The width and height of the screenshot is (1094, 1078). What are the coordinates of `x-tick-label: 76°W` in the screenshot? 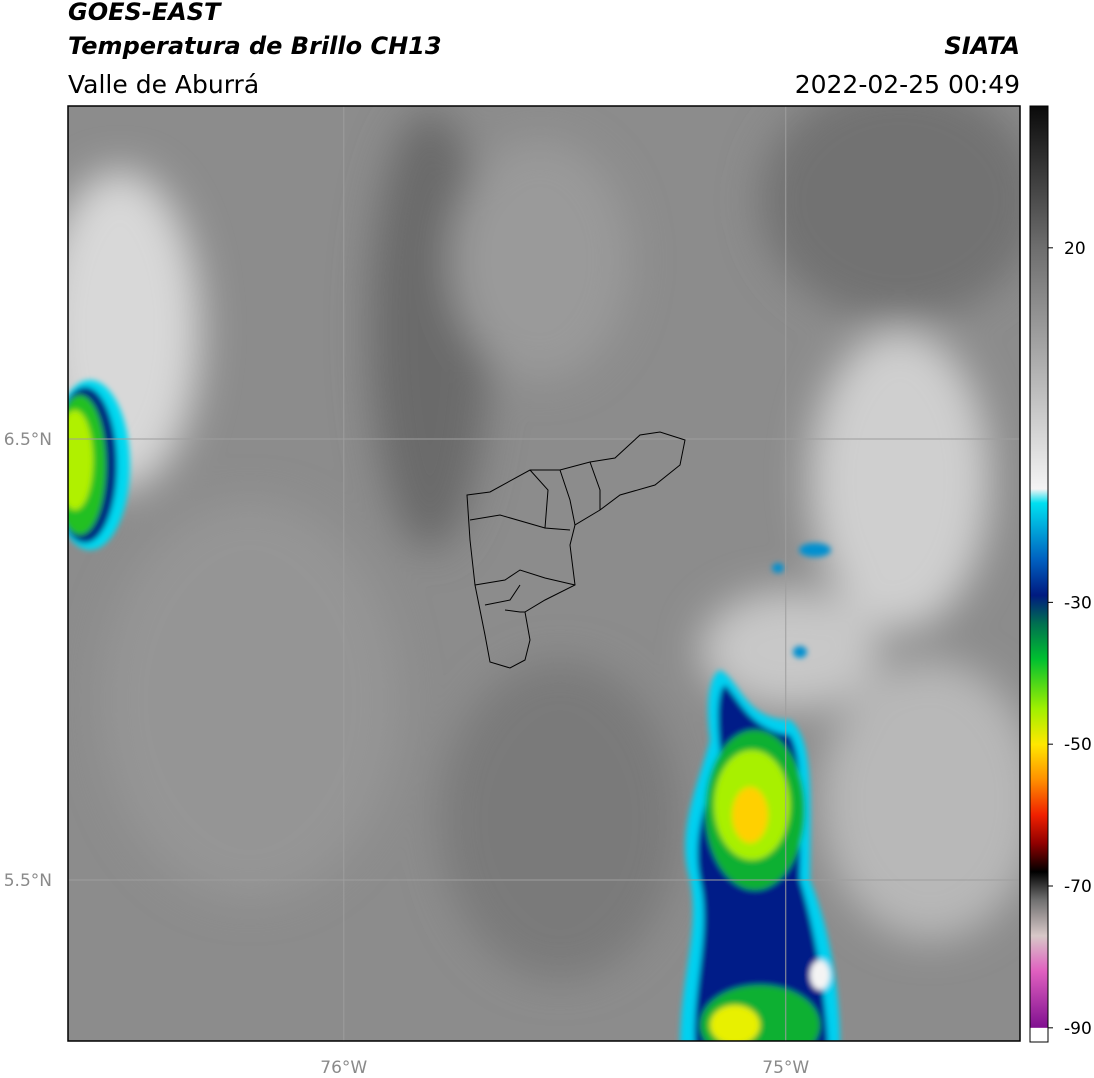 It's located at (343, 1068).